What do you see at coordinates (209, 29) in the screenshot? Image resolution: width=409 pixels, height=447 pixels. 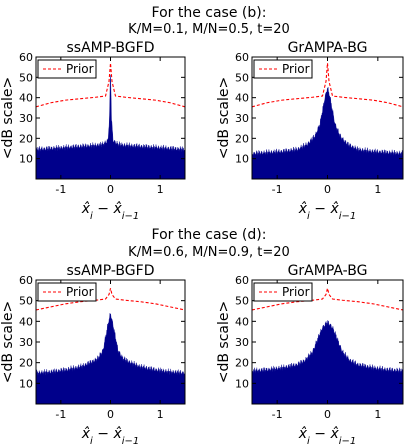 I see `section-b-params: K/M=0.1, M/N=0.5, t=20` at bounding box center [209, 29].